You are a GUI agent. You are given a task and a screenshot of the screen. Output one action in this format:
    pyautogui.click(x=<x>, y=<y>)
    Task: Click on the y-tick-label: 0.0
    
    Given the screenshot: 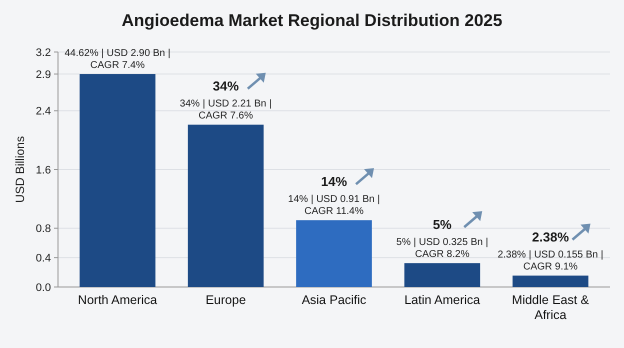 What is the action you would take?
    pyautogui.click(x=43, y=288)
    